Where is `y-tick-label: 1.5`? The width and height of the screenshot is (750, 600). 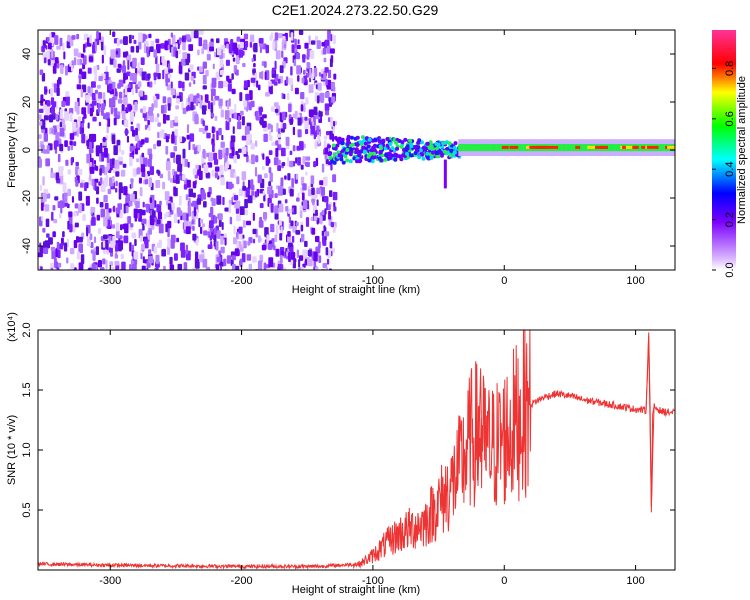 y-tick-label: 1.5 is located at coordinates (27, 389).